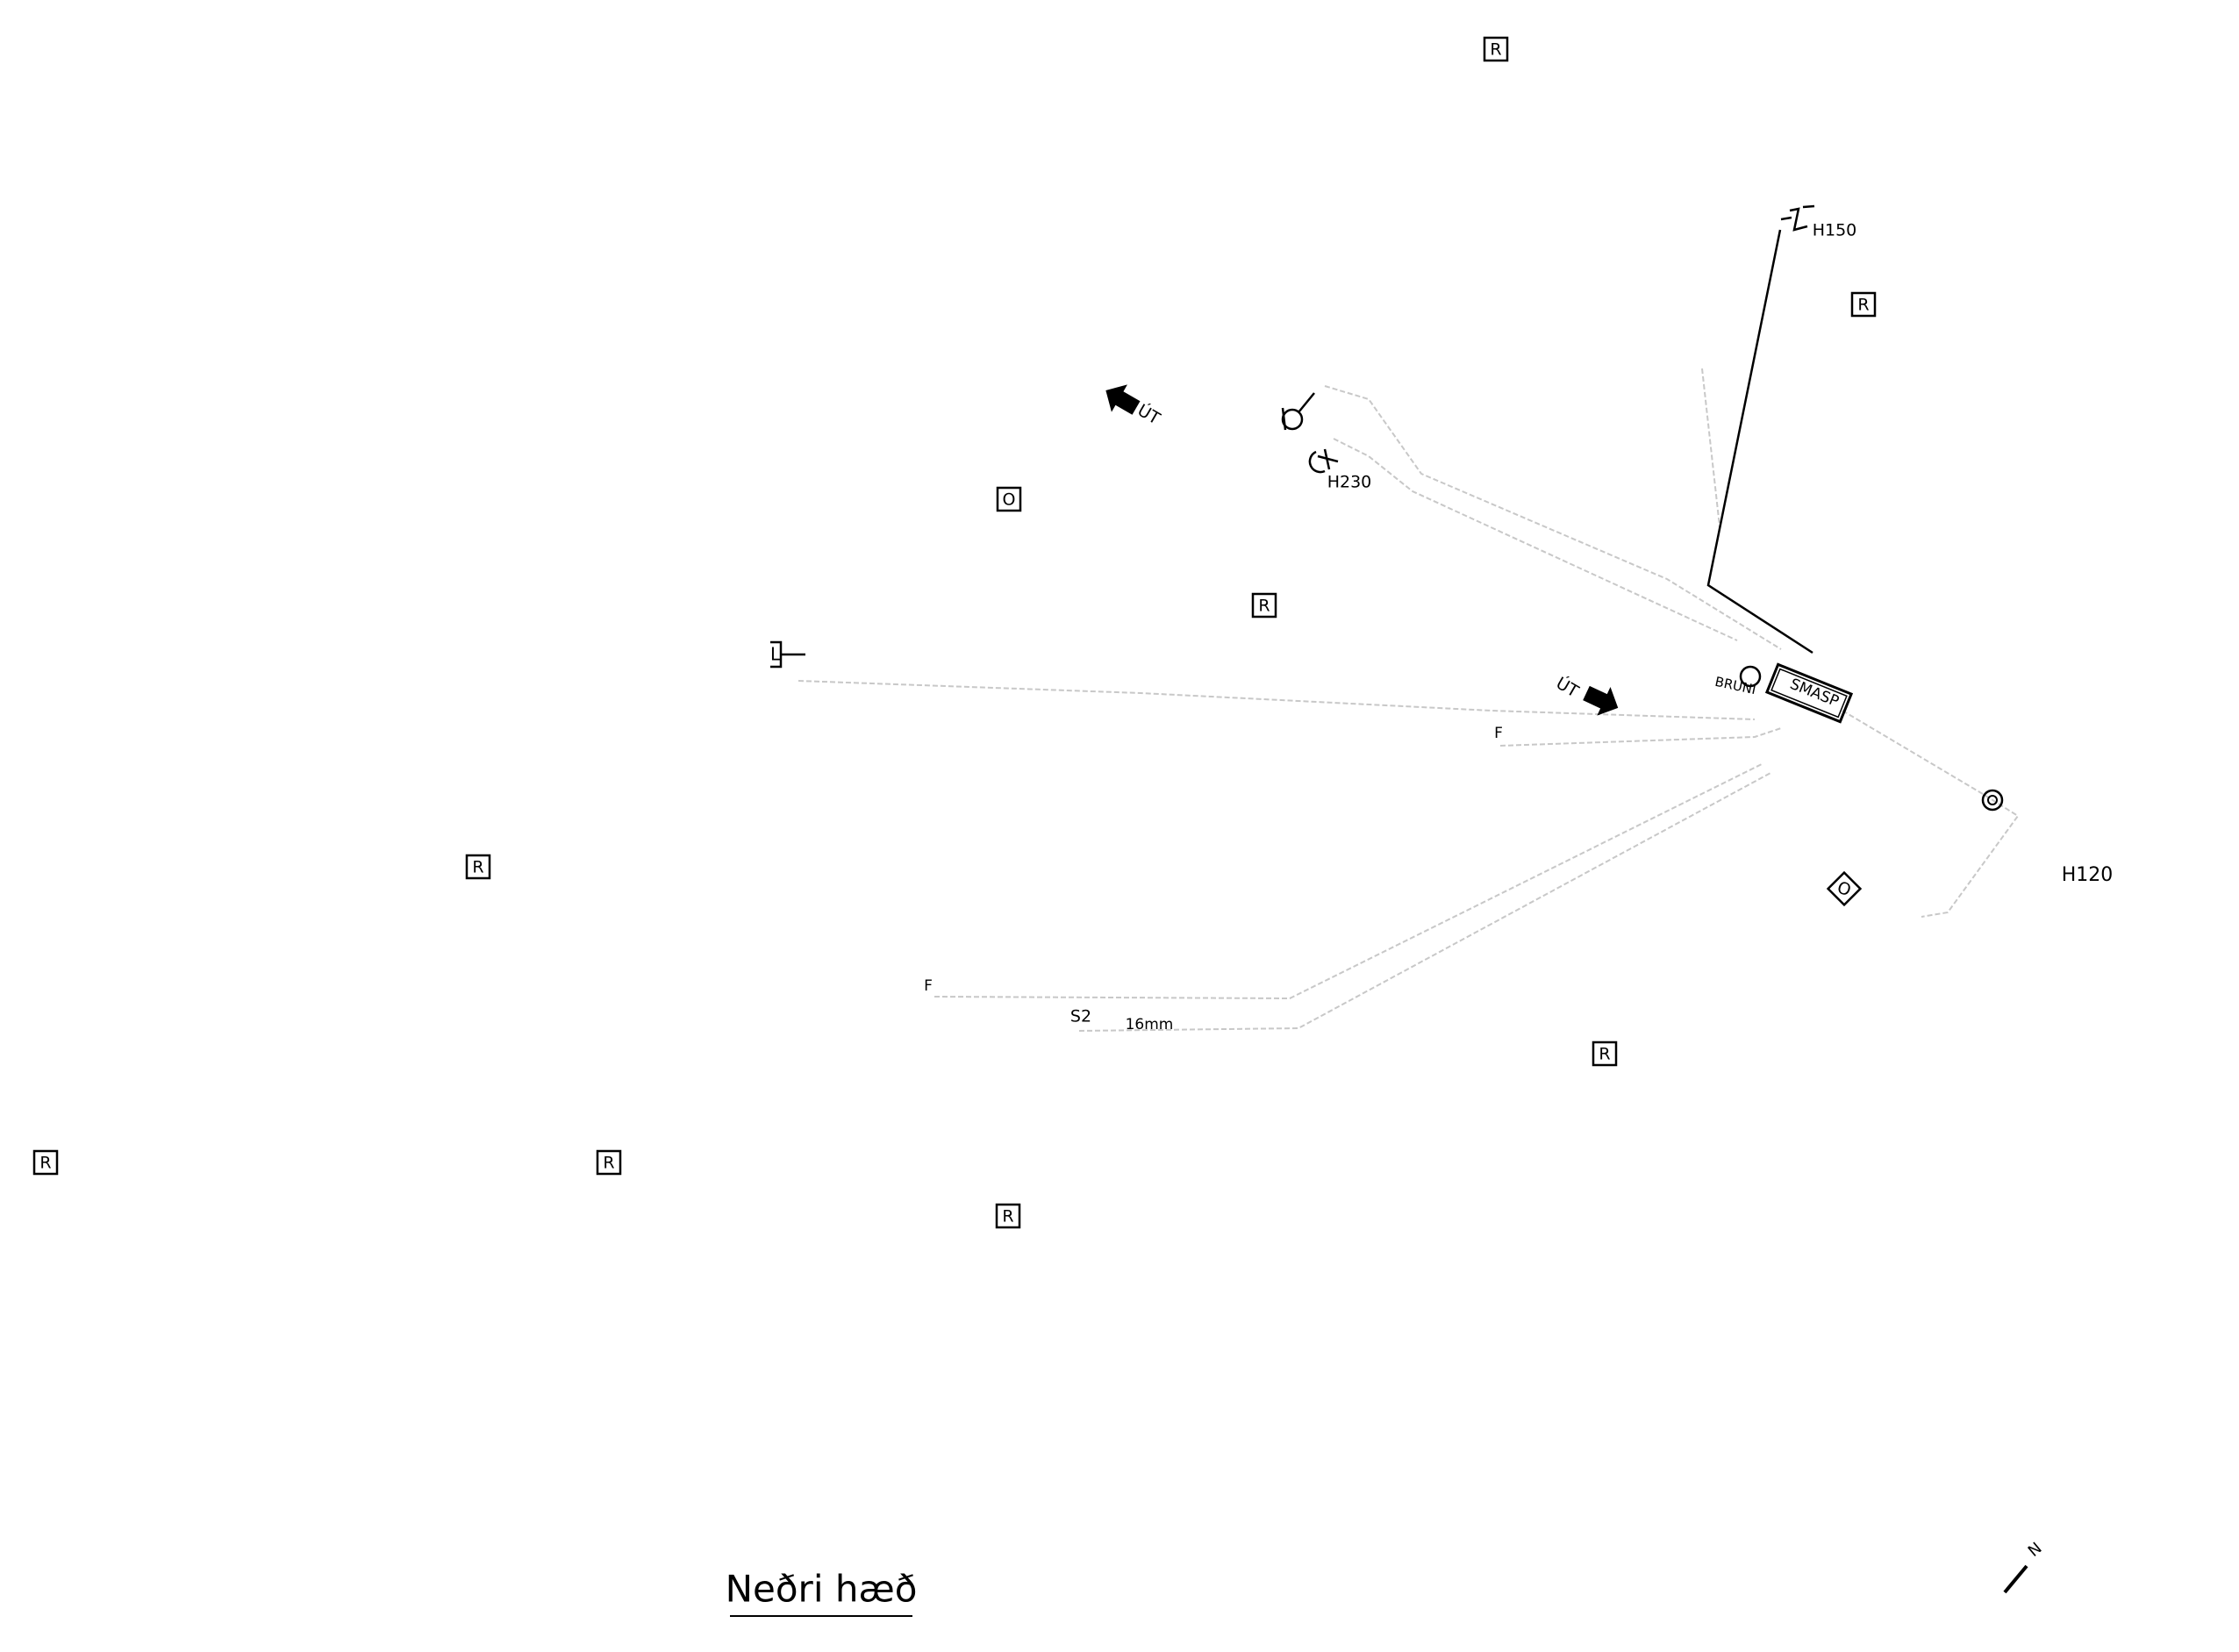 The width and height of the screenshot is (2239, 1652). I want to click on label: L, so click(776, 655).